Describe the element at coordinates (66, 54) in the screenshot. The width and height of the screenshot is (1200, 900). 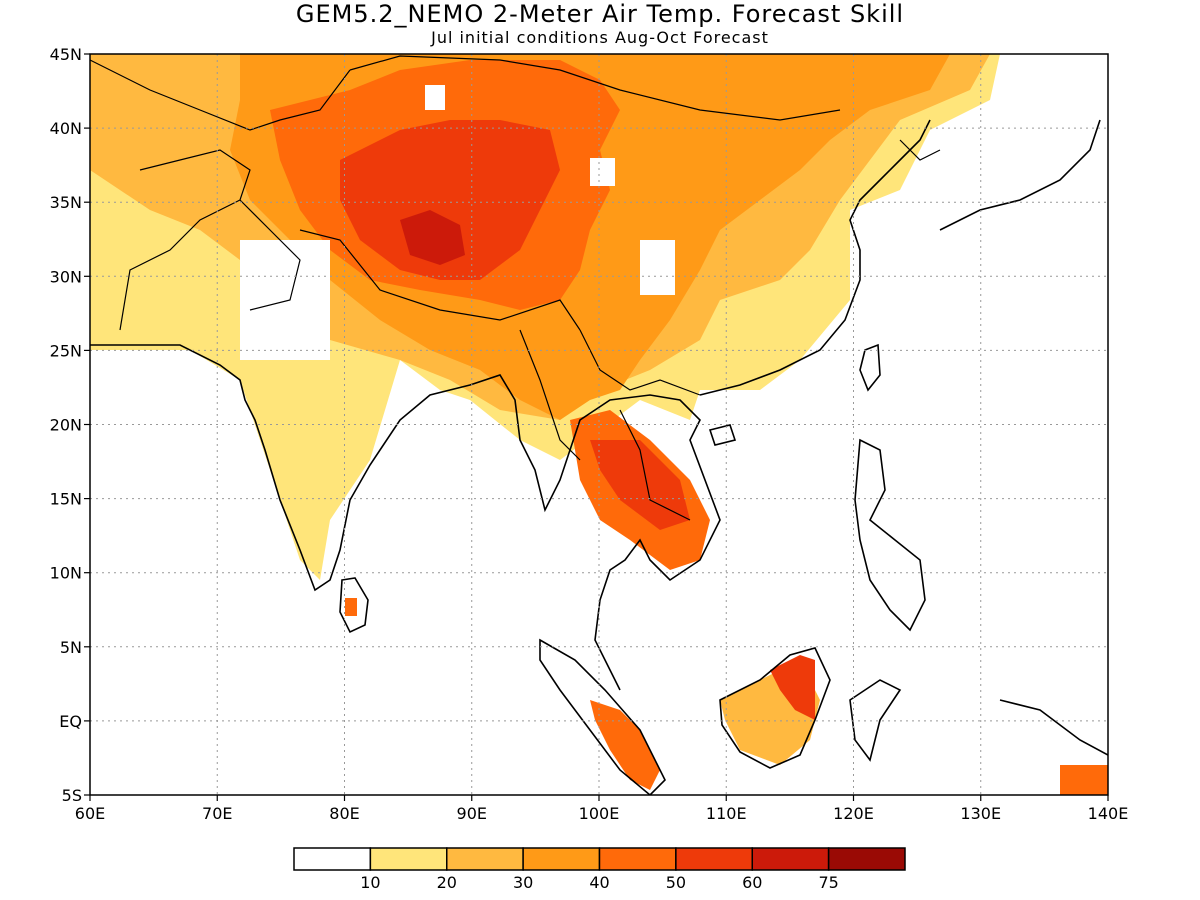
I see `lat-tick-label: 45N` at that location.